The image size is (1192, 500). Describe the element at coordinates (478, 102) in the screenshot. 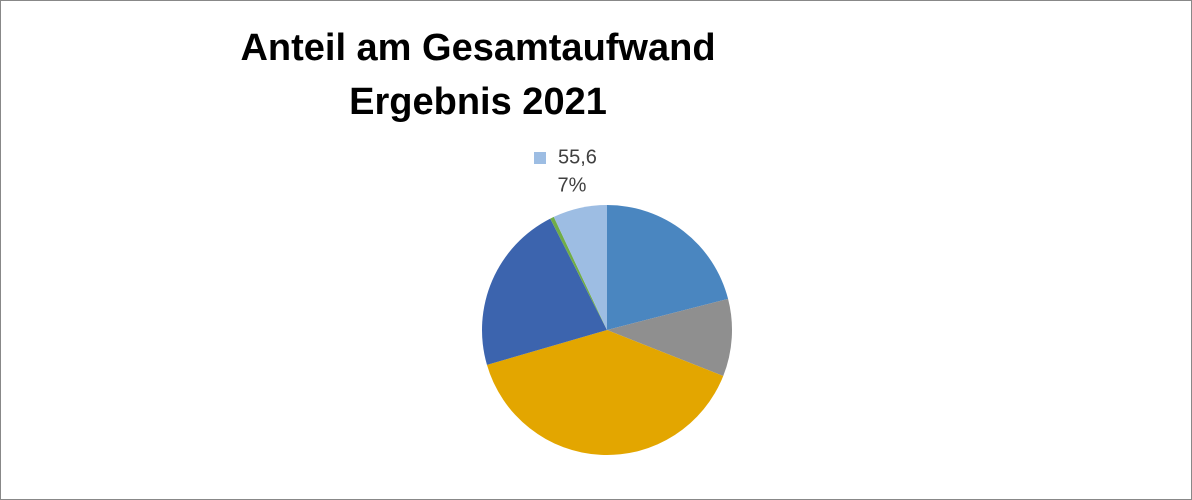

I see `chart-title: Ergebnis 2021` at that location.